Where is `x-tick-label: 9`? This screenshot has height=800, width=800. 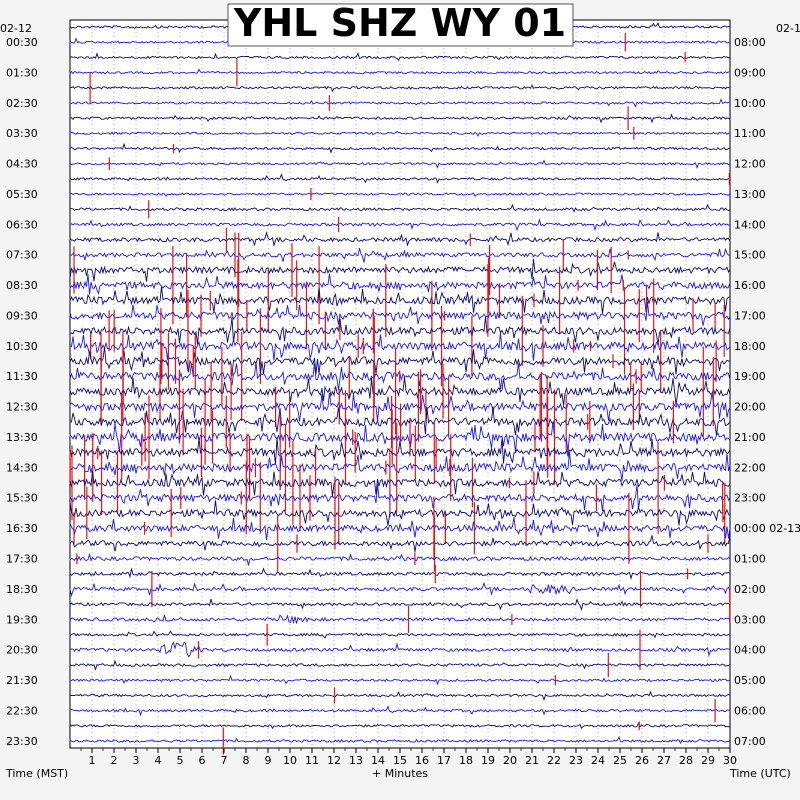
x-tick-label: 9 is located at coordinates (268, 760).